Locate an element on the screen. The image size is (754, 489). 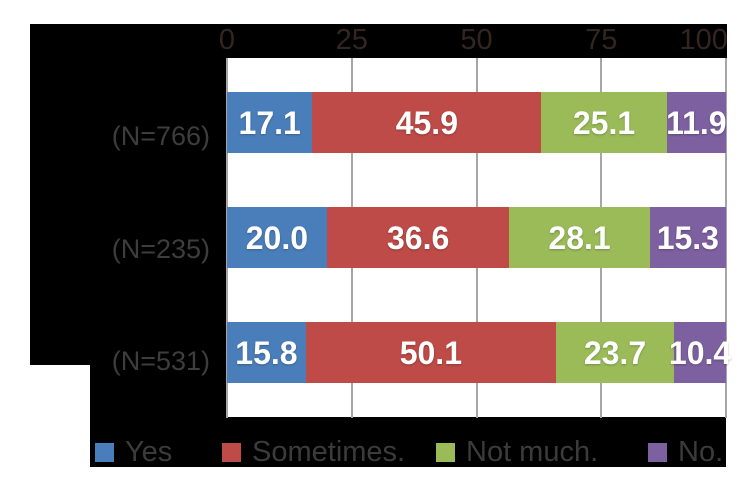
legend-item: No. is located at coordinates (685, 452).